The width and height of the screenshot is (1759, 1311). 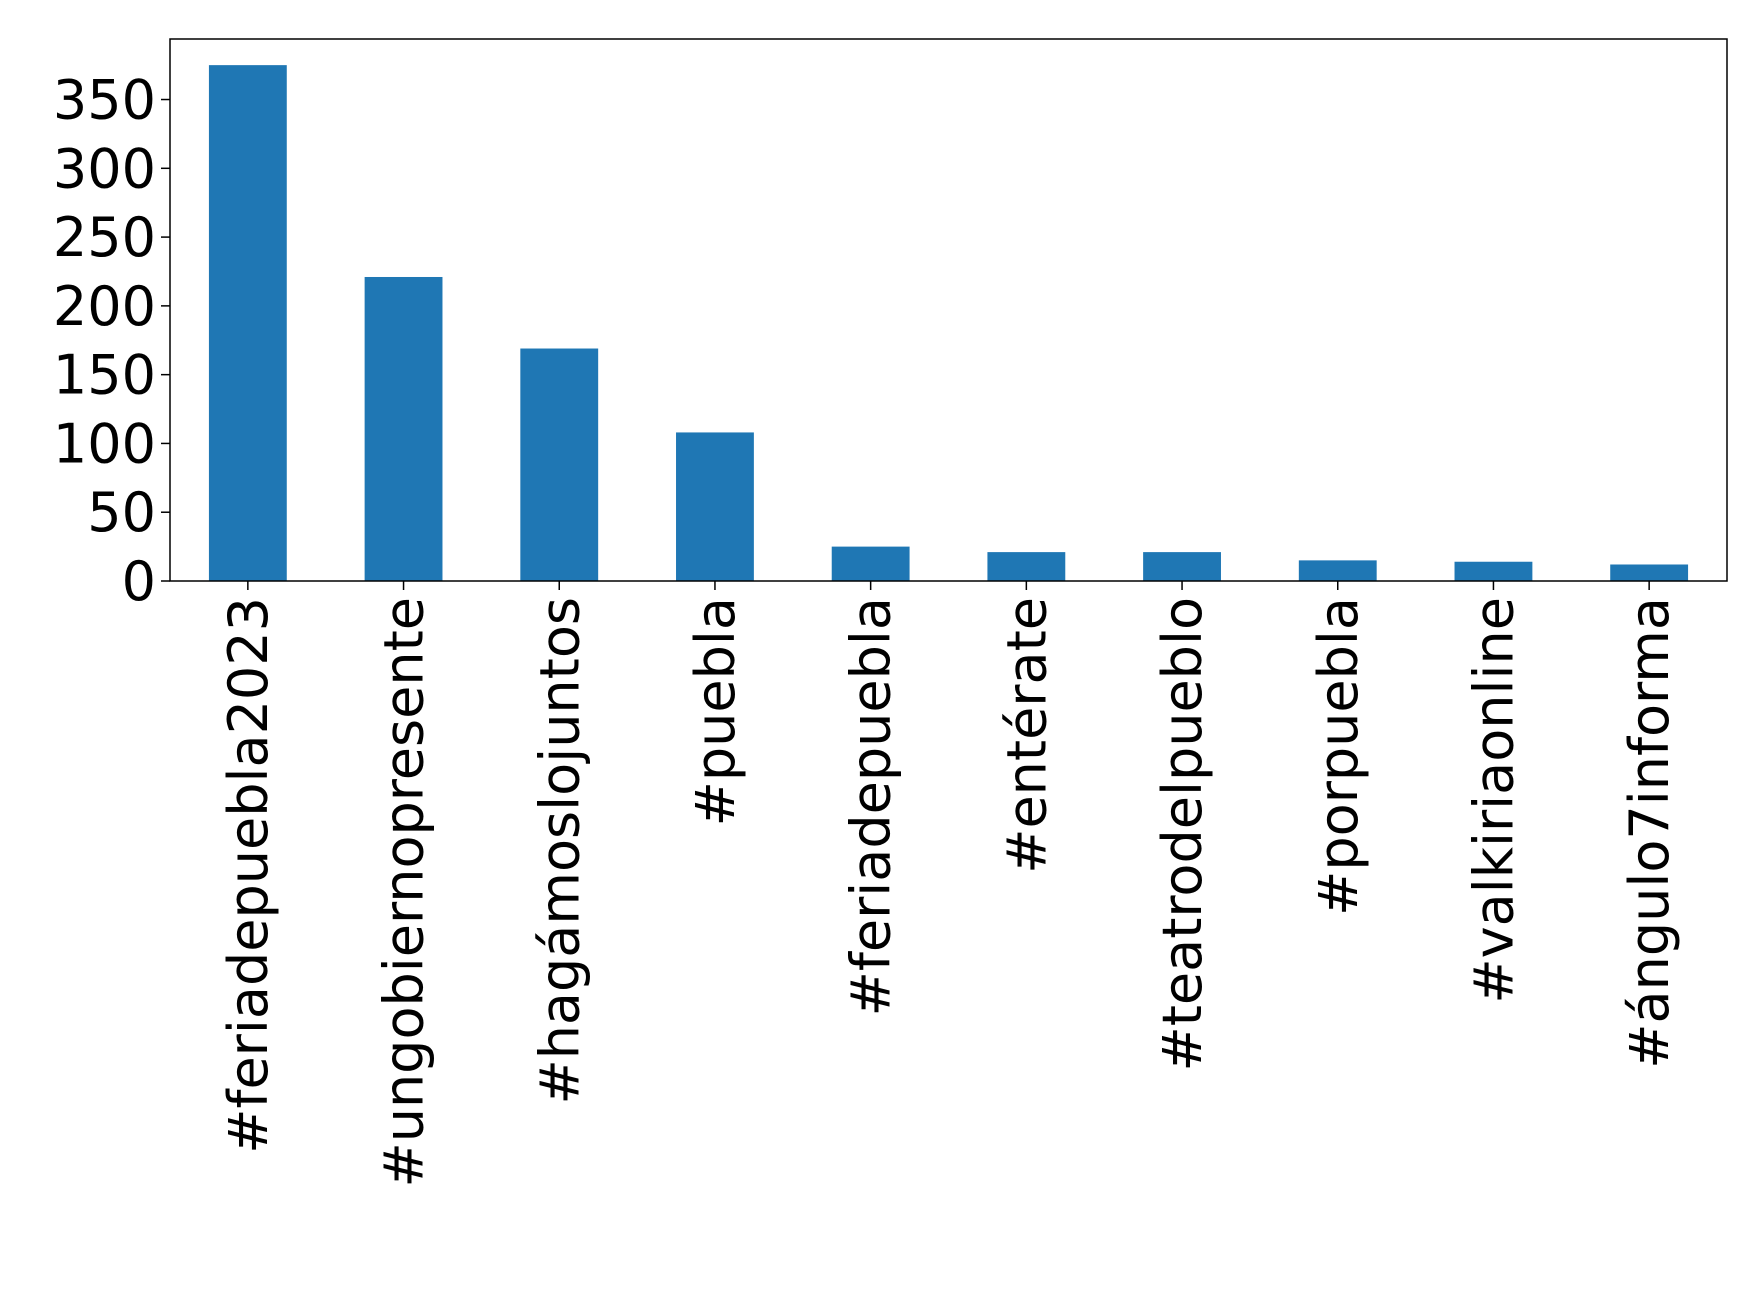 What do you see at coordinates (104, 100) in the screenshot?
I see `y-tick-label: 350` at bounding box center [104, 100].